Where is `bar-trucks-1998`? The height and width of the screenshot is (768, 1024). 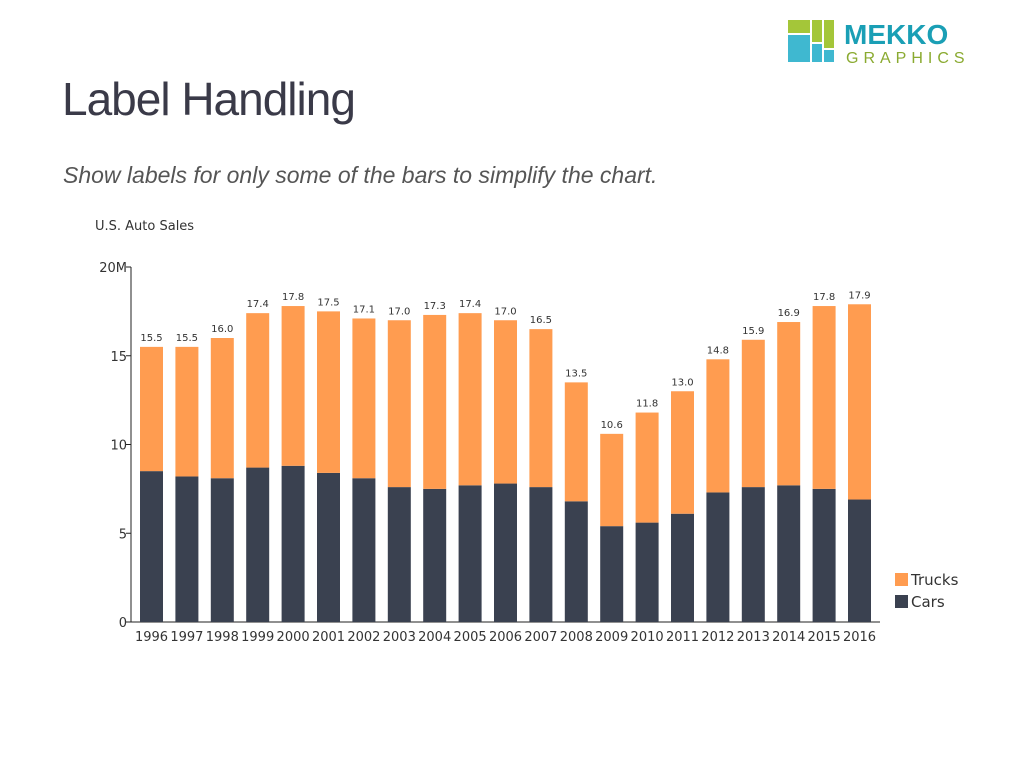
bar-trucks-1998 is located at coordinates (222, 408).